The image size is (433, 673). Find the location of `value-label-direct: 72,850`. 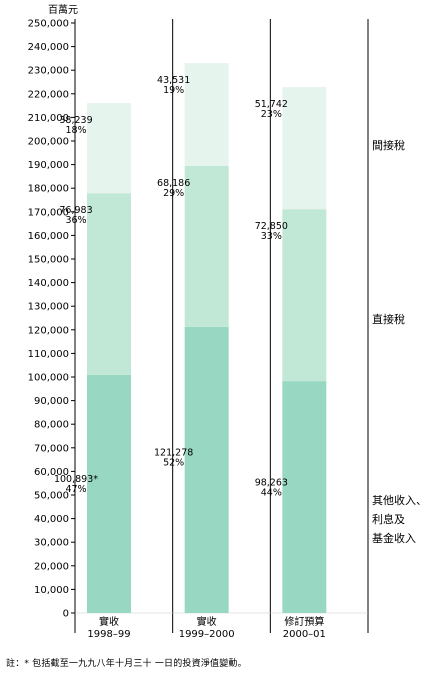

value-label-direct: 72,850 is located at coordinates (271, 226).